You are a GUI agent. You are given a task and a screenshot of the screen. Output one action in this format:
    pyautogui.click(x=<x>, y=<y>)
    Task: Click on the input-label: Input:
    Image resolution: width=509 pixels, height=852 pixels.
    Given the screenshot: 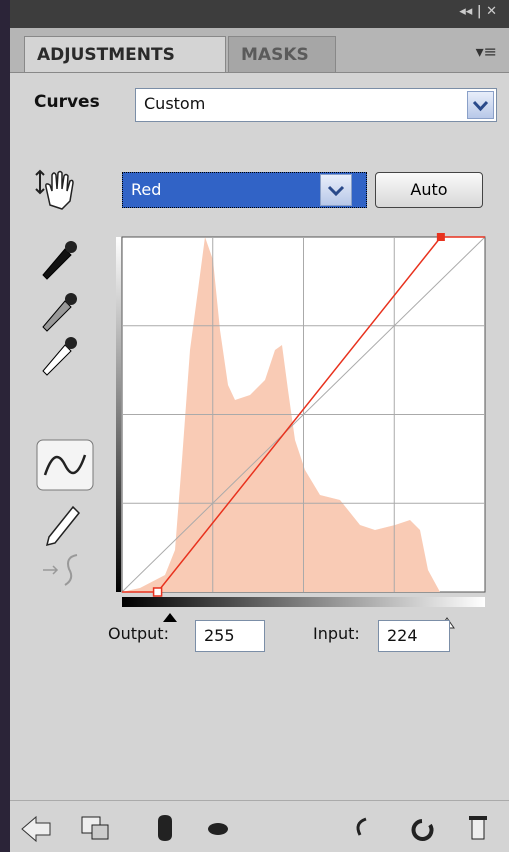 What is the action you would take?
    pyautogui.click(x=336, y=633)
    